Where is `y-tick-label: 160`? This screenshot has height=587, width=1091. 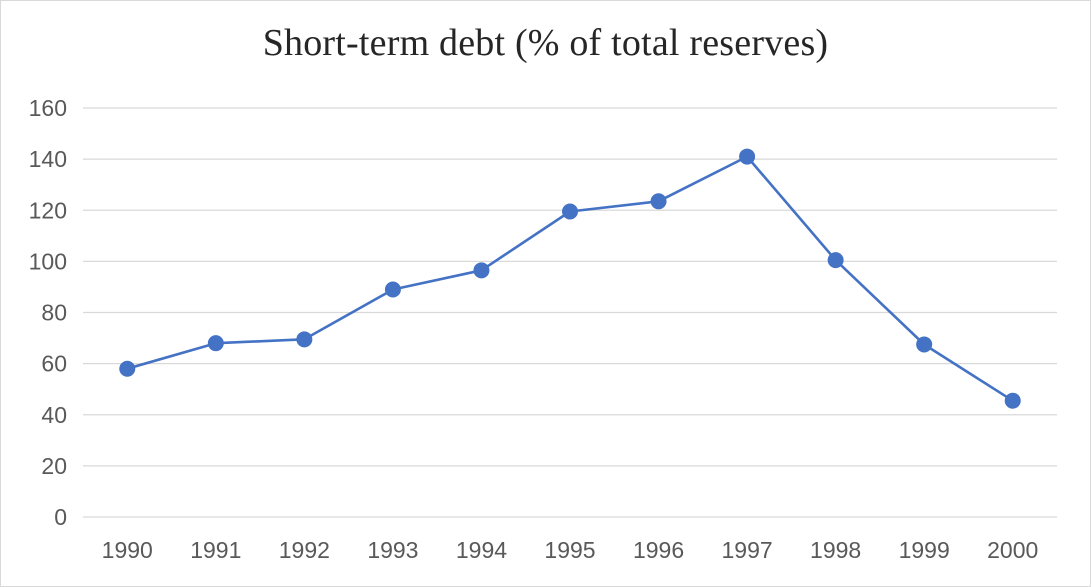 y-tick-label: 160 is located at coordinates (48, 108).